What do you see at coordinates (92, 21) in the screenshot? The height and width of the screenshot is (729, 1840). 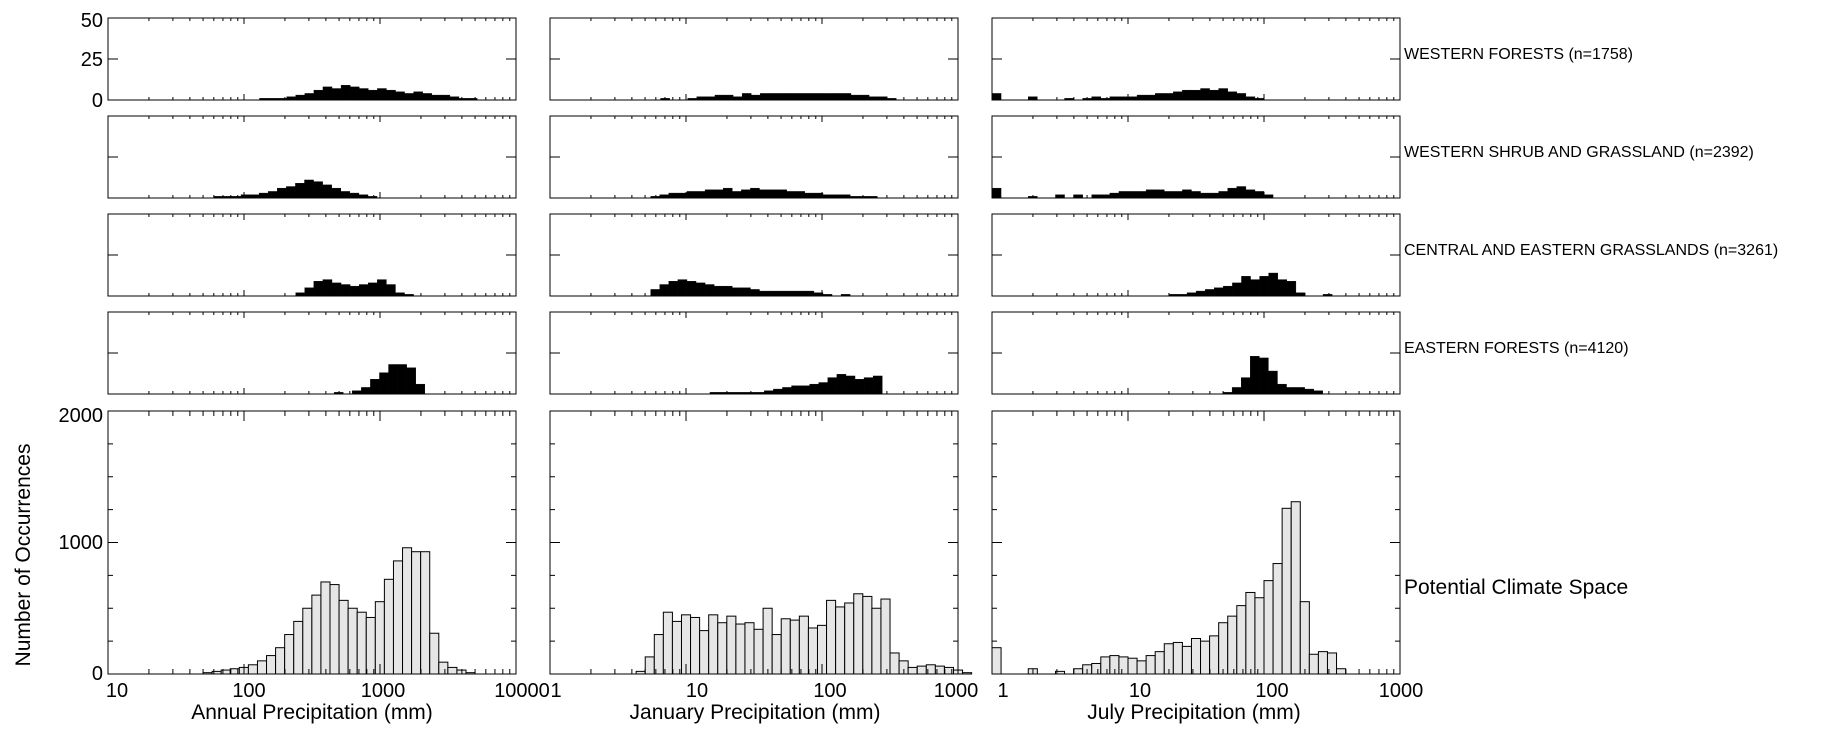 I see `upper-y-tick-50: 50` at bounding box center [92, 21].